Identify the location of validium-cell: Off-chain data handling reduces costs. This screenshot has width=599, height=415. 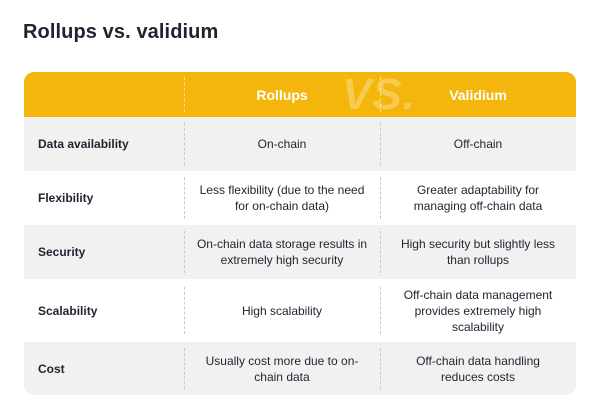
(478, 368).